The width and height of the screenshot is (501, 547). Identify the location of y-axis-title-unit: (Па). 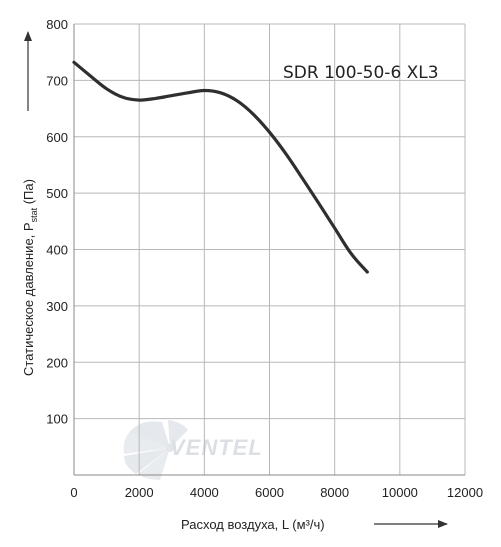
(28, 193).